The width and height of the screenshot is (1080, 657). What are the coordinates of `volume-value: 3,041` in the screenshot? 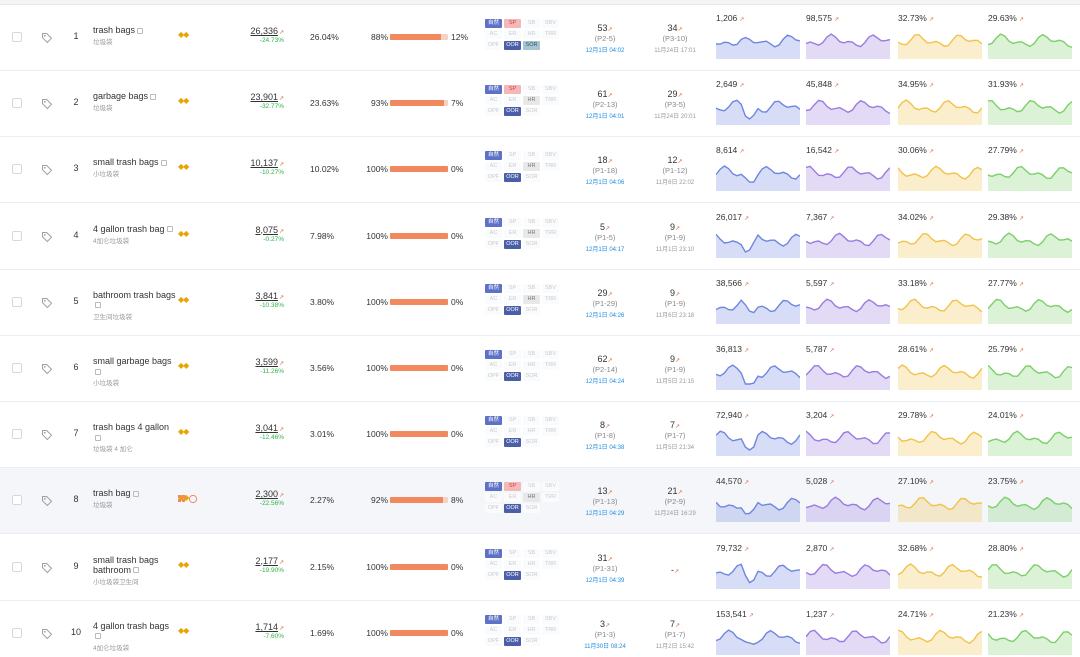 It's located at (266, 428).